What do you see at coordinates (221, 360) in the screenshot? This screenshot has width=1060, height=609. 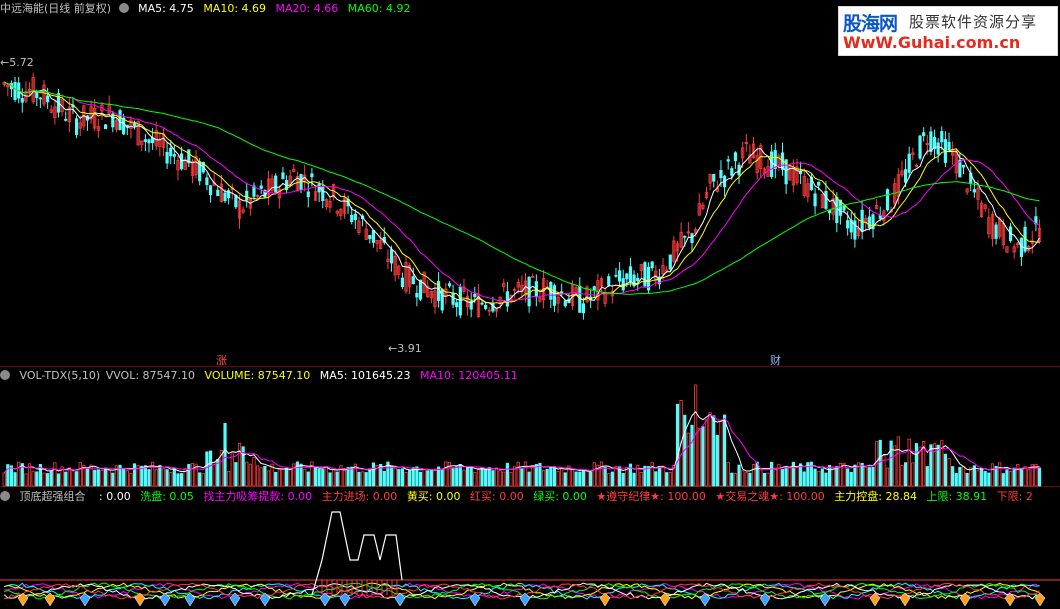 I see `event-marker-zhang: 涨` at bounding box center [221, 360].